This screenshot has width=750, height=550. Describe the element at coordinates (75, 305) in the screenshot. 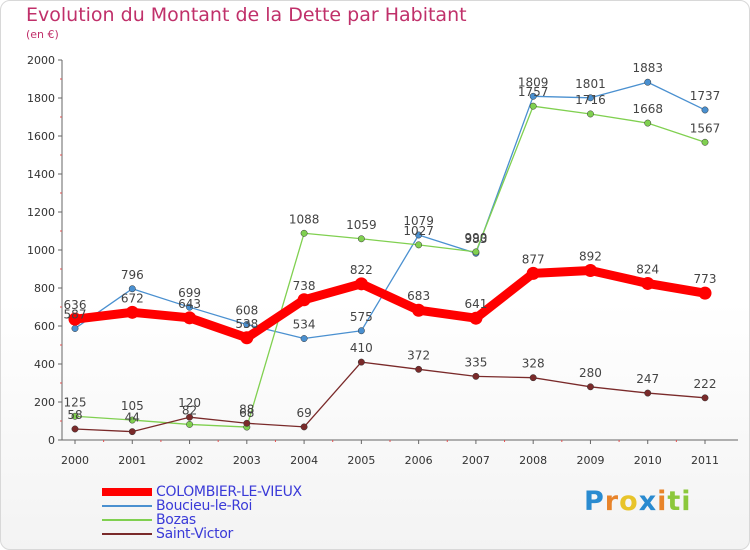

I see `data-label: 636` at that location.